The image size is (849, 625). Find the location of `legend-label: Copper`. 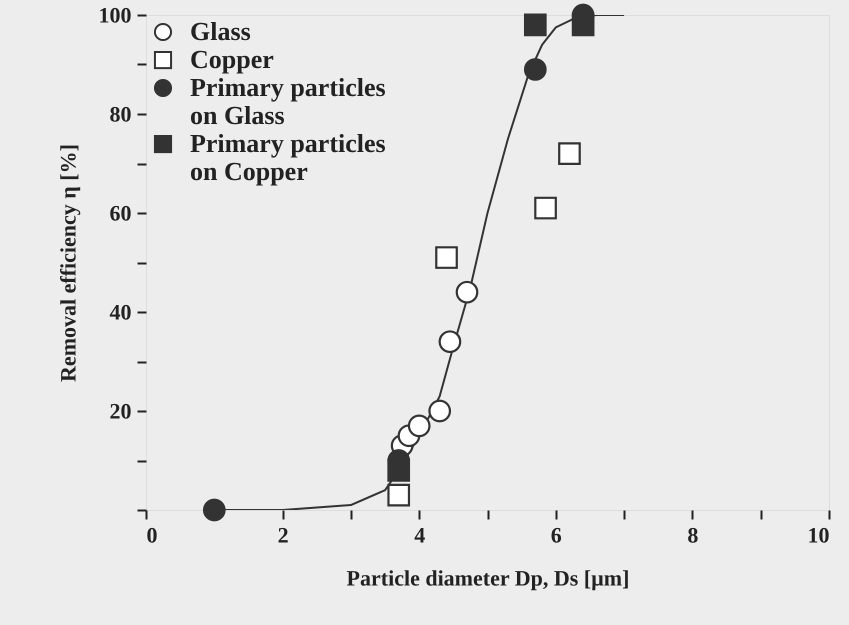

legend-label: Copper is located at coordinates (232, 59).